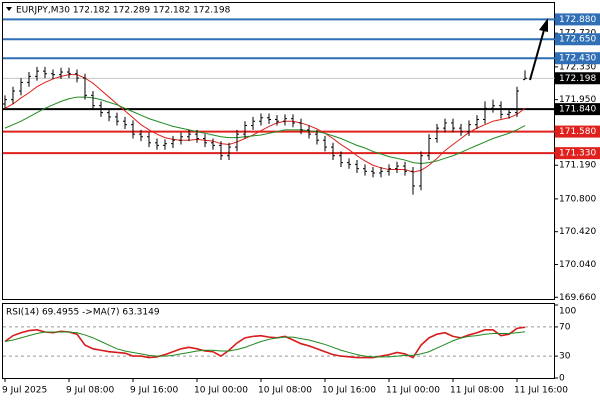  I want to click on level-label: 171.840, so click(577, 110).